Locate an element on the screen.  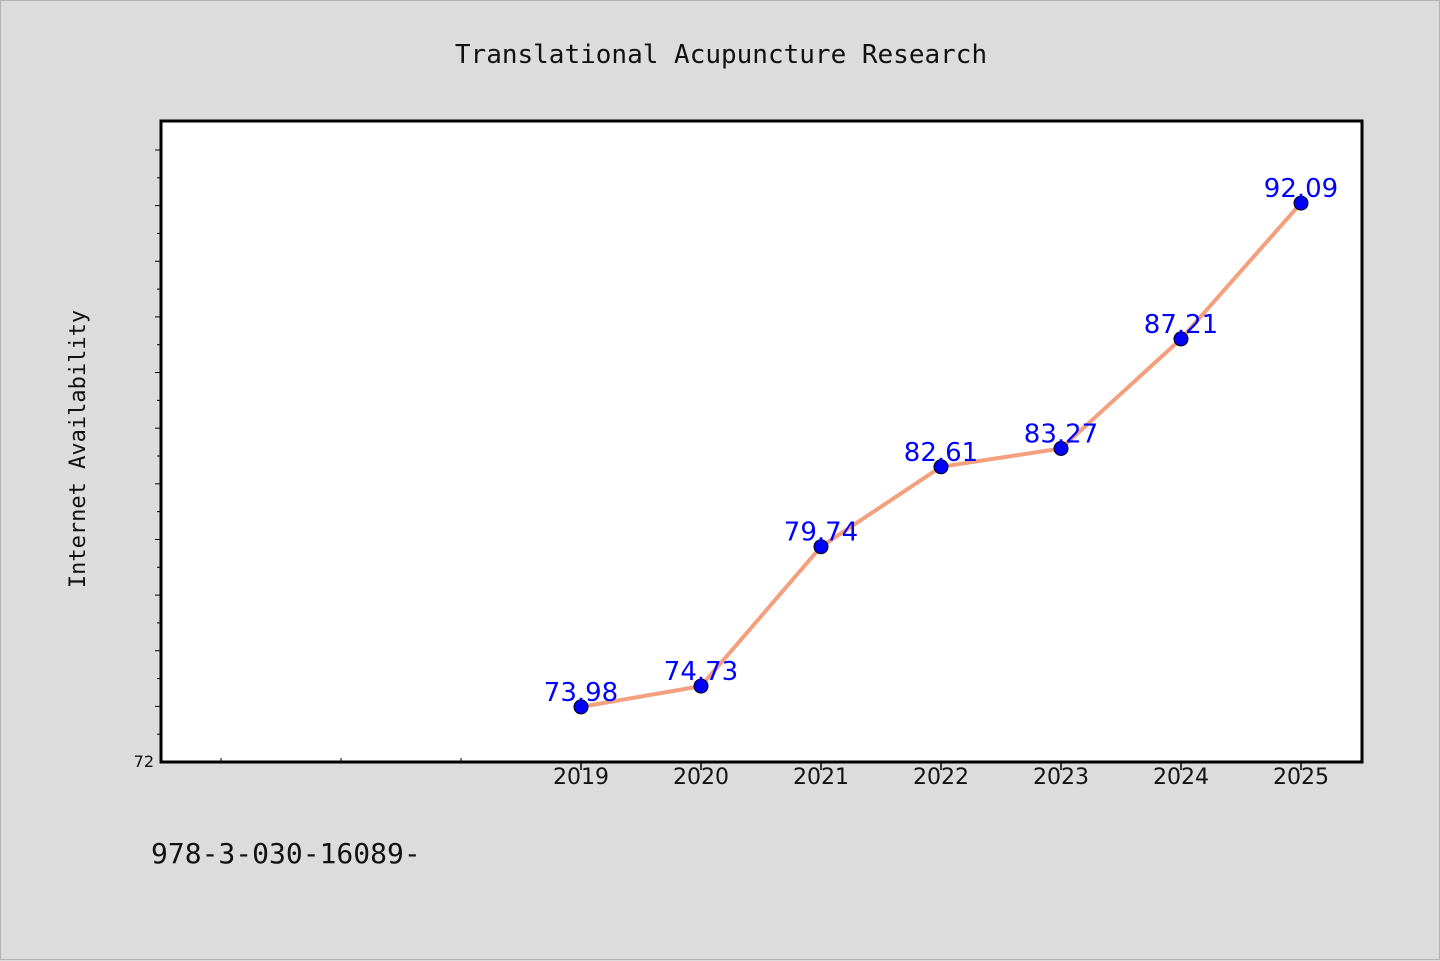
data-label: 82.61 is located at coordinates (941, 453).